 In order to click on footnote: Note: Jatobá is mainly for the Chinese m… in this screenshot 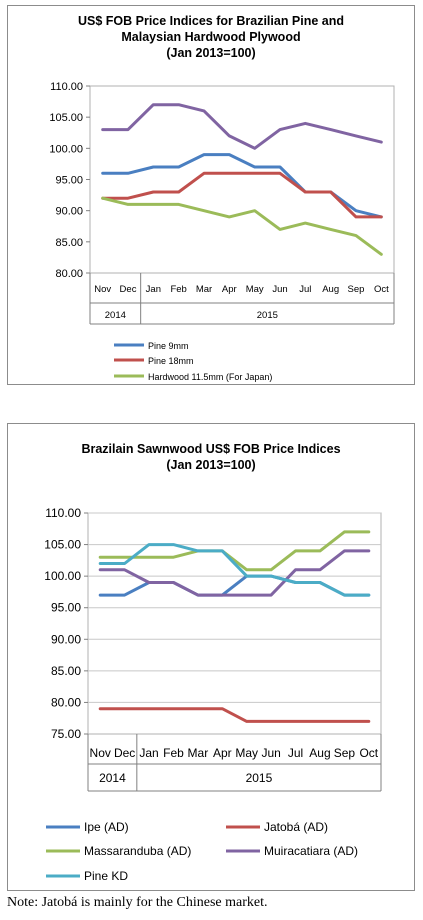, I will do `click(137, 902)`.